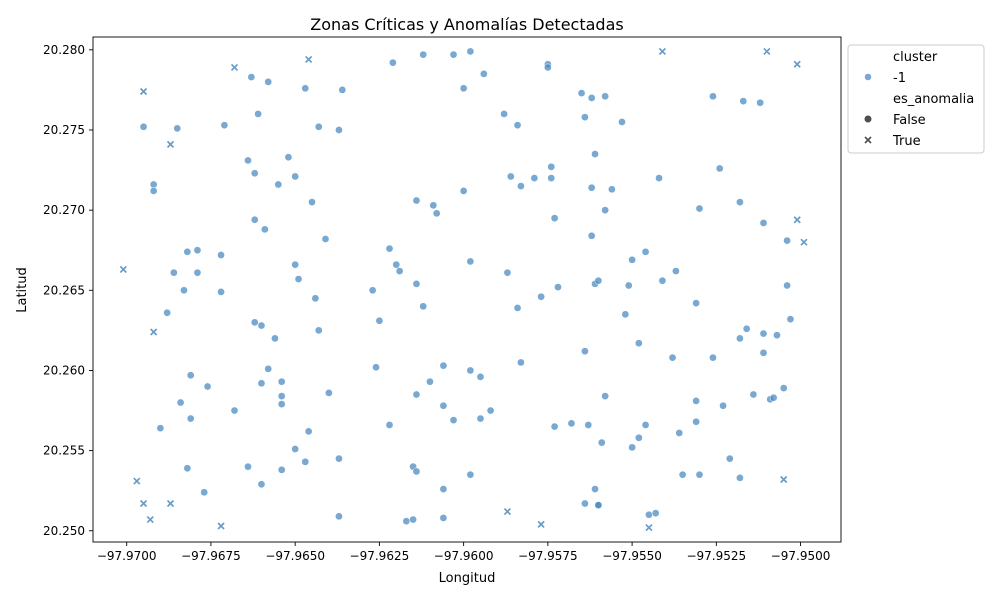 This screenshot has height=604, width=1000. What do you see at coordinates (466, 24) in the screenshot?
I see `chart-title: Zonas Críticas y Anomalías Detectadas` at bounding box center [466, 24].